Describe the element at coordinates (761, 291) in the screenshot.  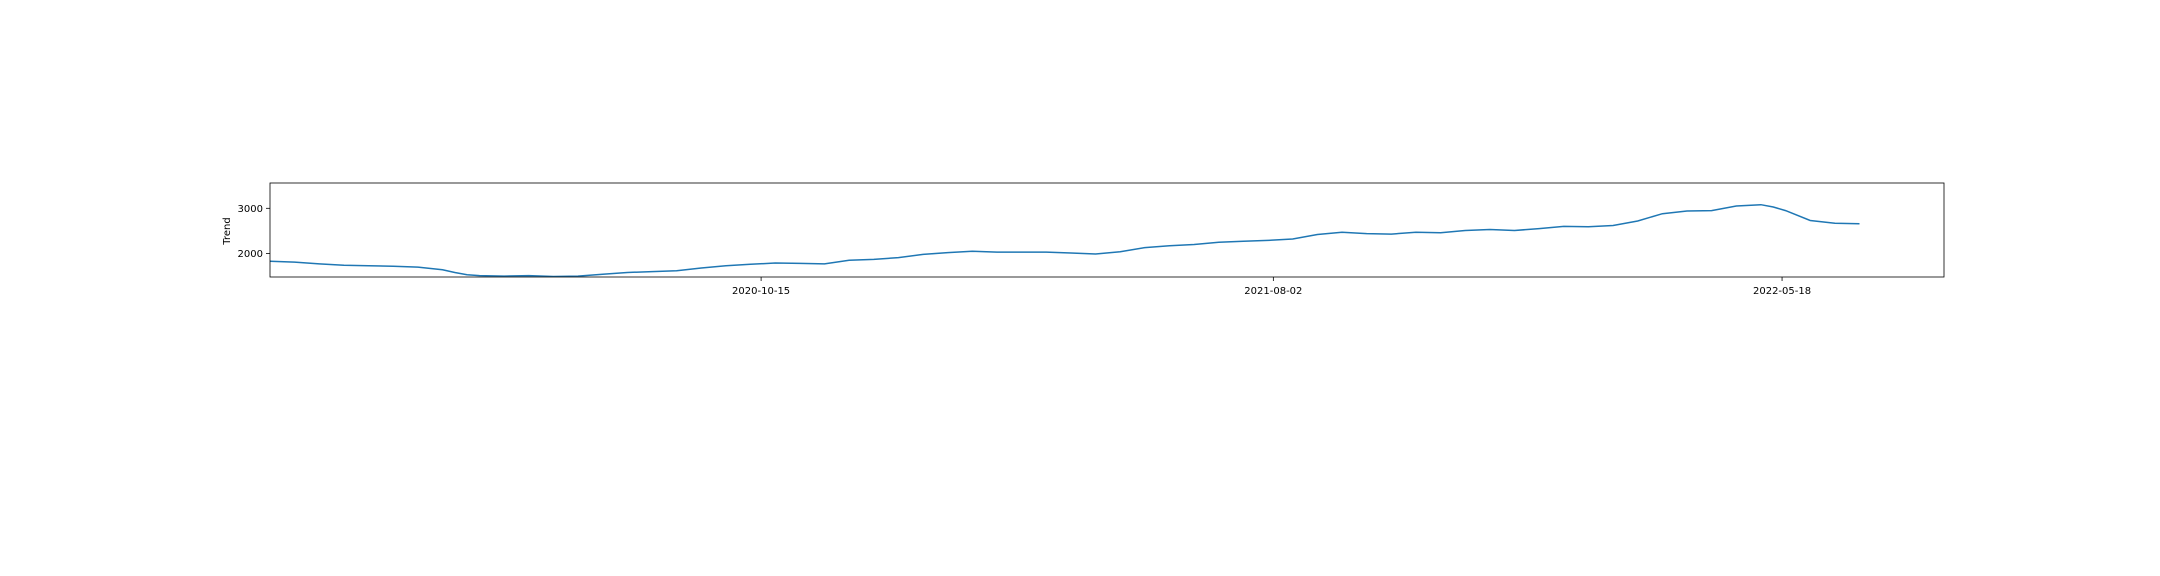
I see `x-tick-label: 2020-10-15` at that location.